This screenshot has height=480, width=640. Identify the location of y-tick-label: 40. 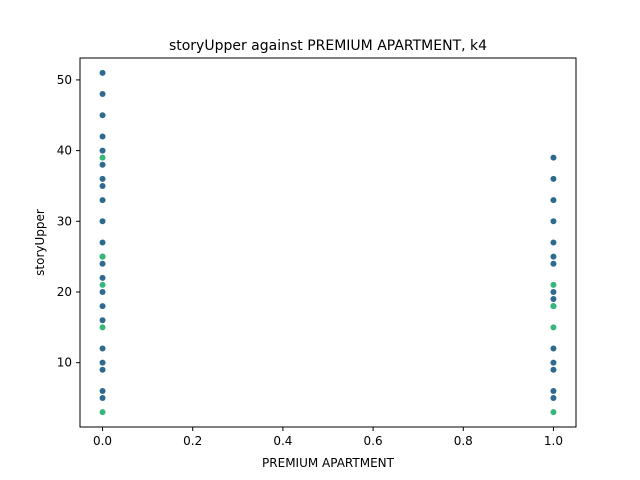
(64, 151).